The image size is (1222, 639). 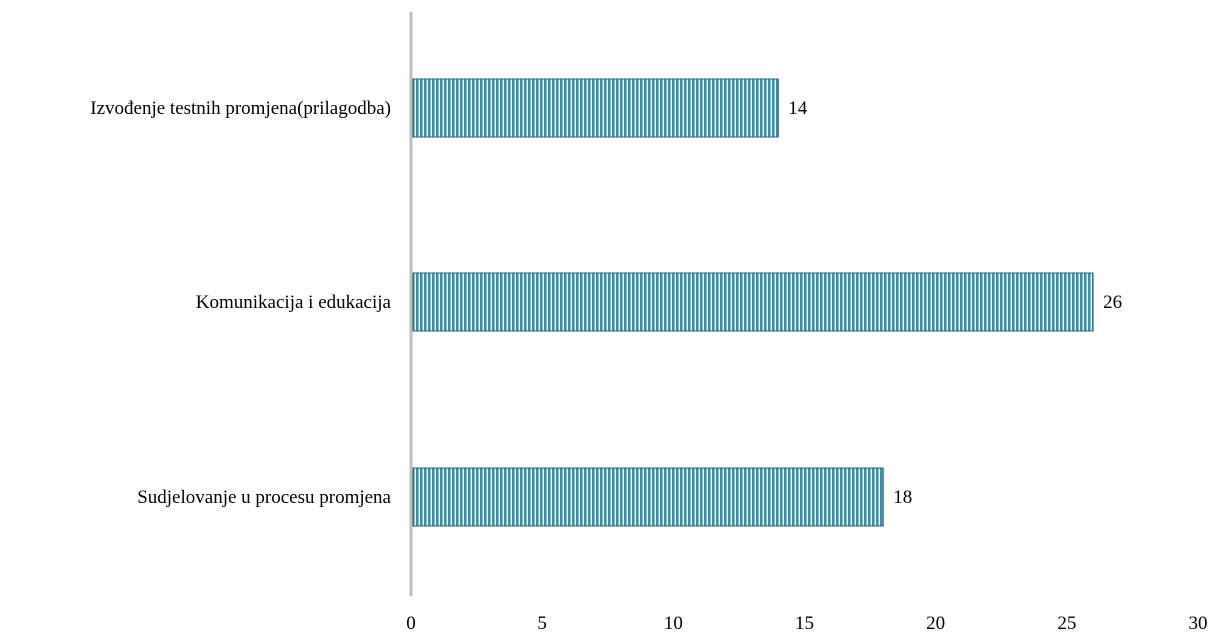 I want to click on x-tick-label: 0, so click(x=411, y=623).